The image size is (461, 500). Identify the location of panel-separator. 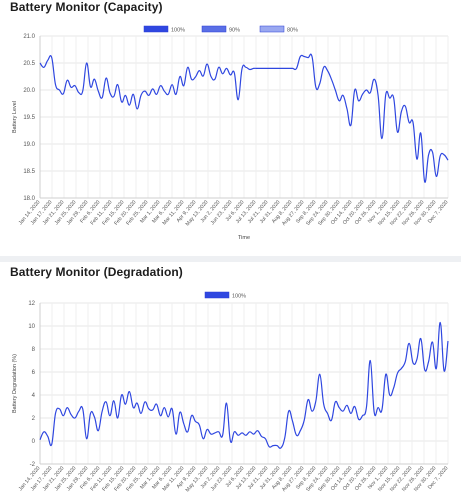
(230, 259).